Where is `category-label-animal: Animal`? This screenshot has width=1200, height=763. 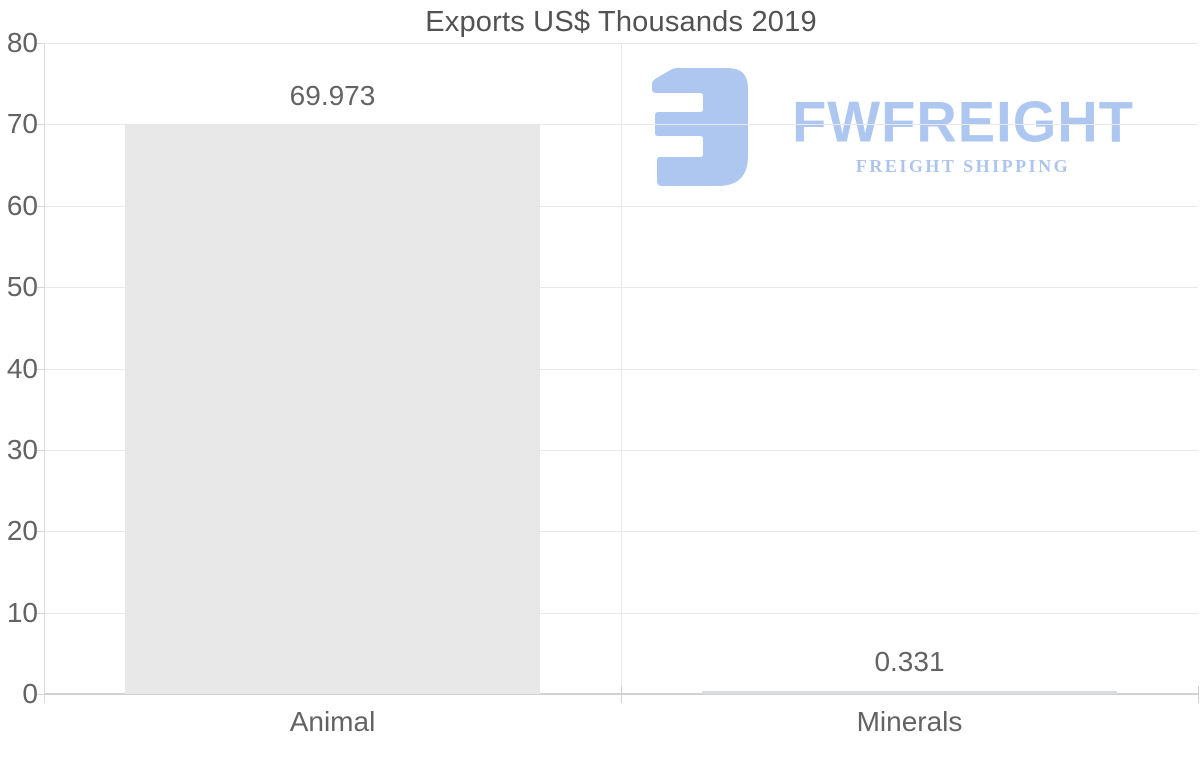
category-label-animal: Animal is located at coordinates (332, 721).